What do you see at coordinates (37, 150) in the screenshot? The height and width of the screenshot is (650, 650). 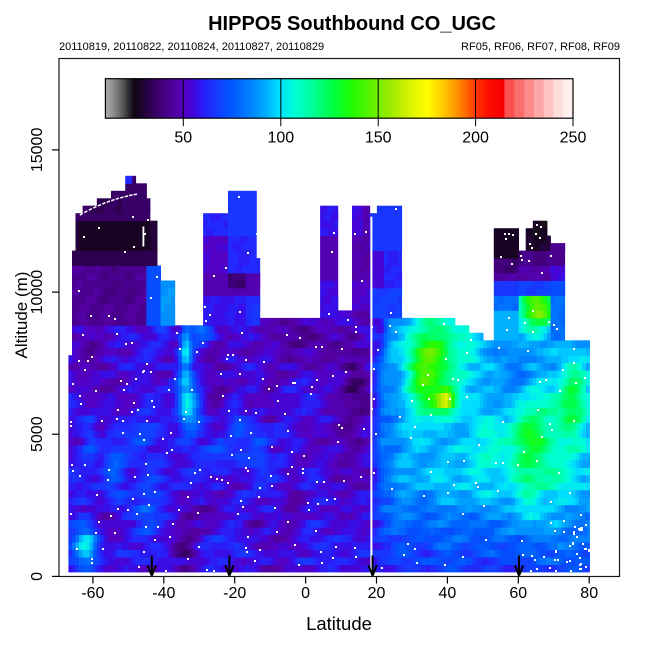 I see `svg-text: 15000` at bounding box center [37, 150].